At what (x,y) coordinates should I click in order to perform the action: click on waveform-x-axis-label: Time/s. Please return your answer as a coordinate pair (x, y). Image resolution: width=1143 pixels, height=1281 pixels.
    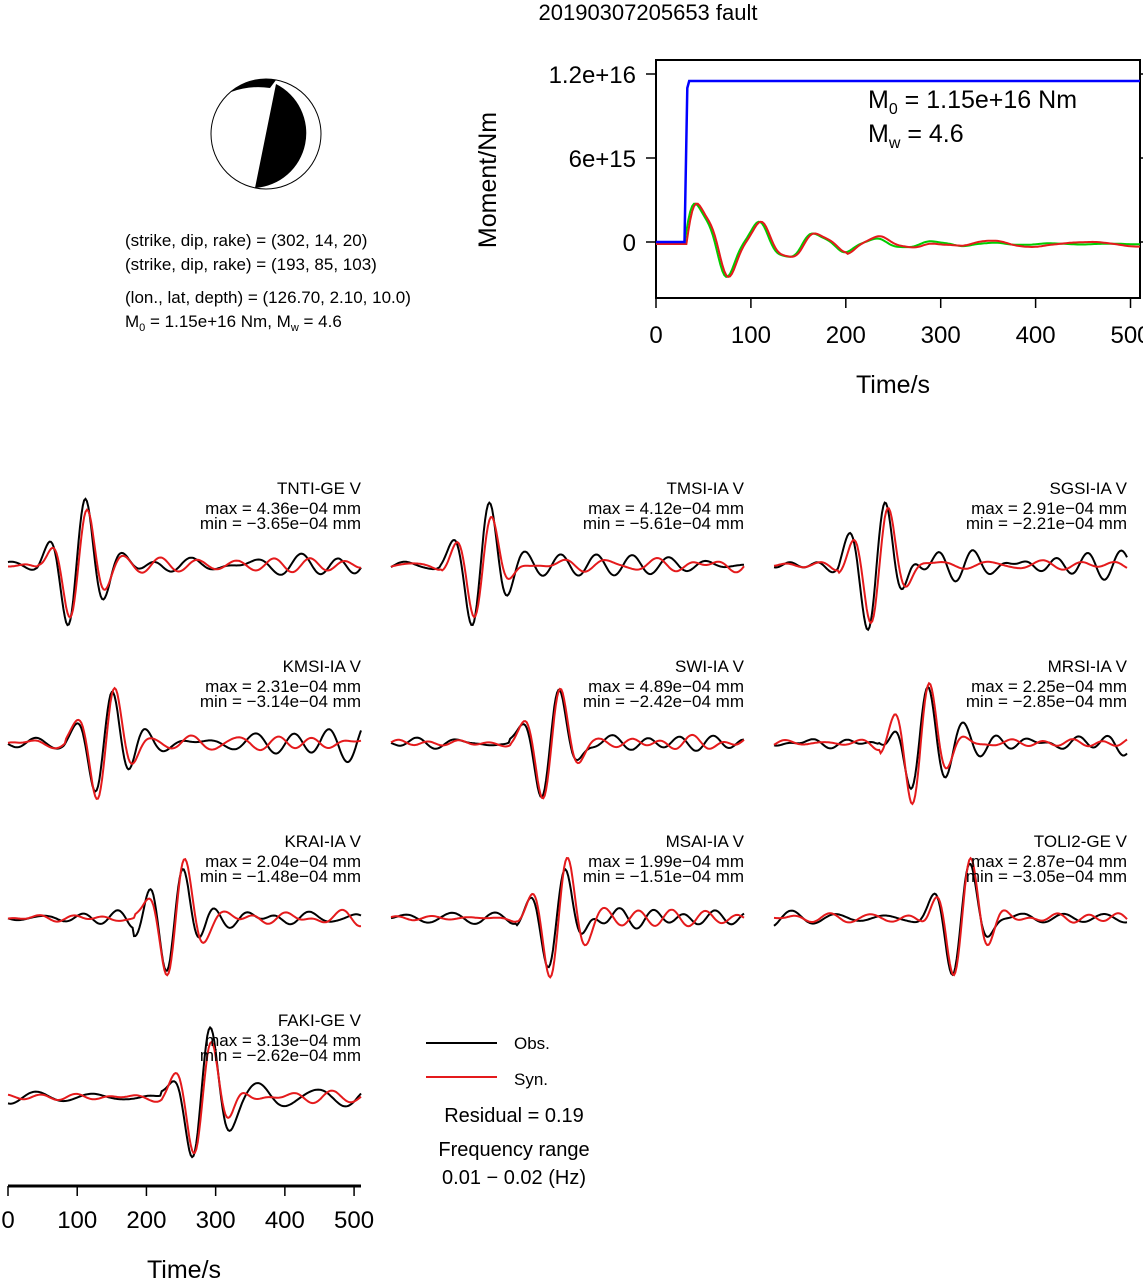
    Looking at the image, I should click on (184, 1268).